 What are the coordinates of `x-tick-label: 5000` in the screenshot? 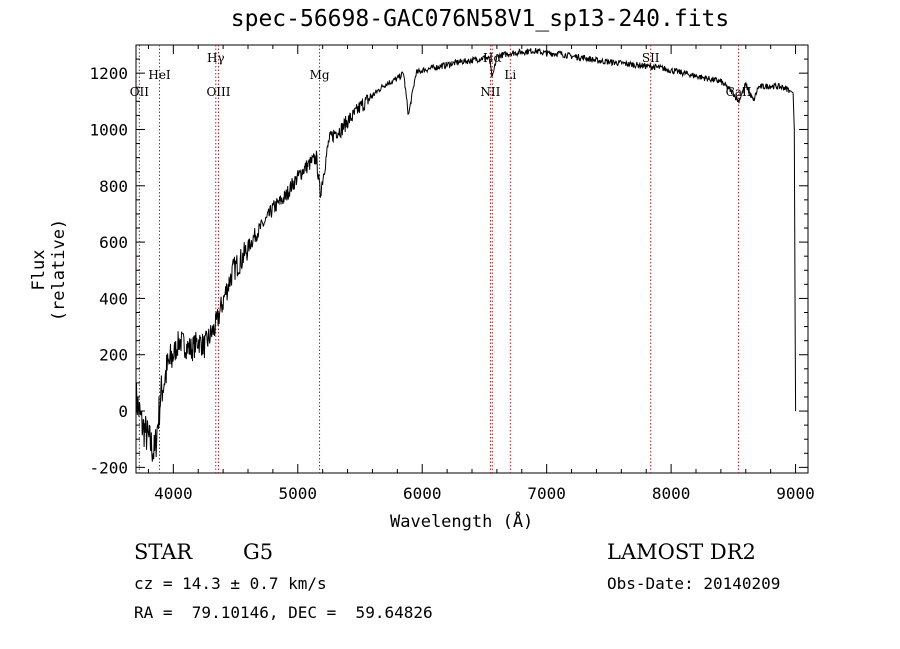 It's located at (298, 493).